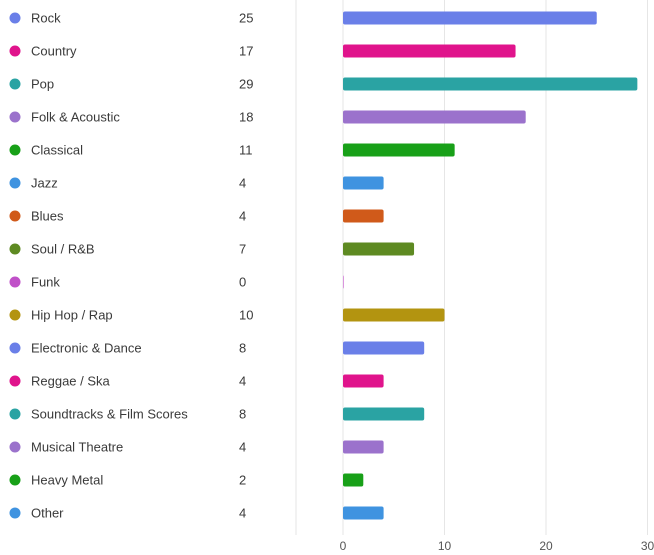 This screenshot has height=555, width=654. Describe the element at coordinates (15, 480) in the screenshot. I see `legend-dot-heavy-metal` at that location.